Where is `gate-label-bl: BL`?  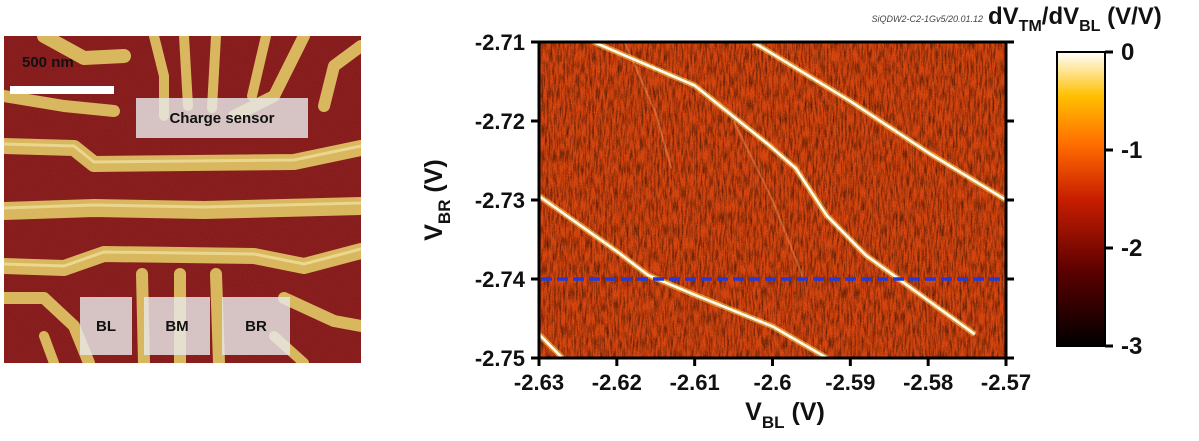 gate-label-bl: BL is located at coordinates (106, 326).